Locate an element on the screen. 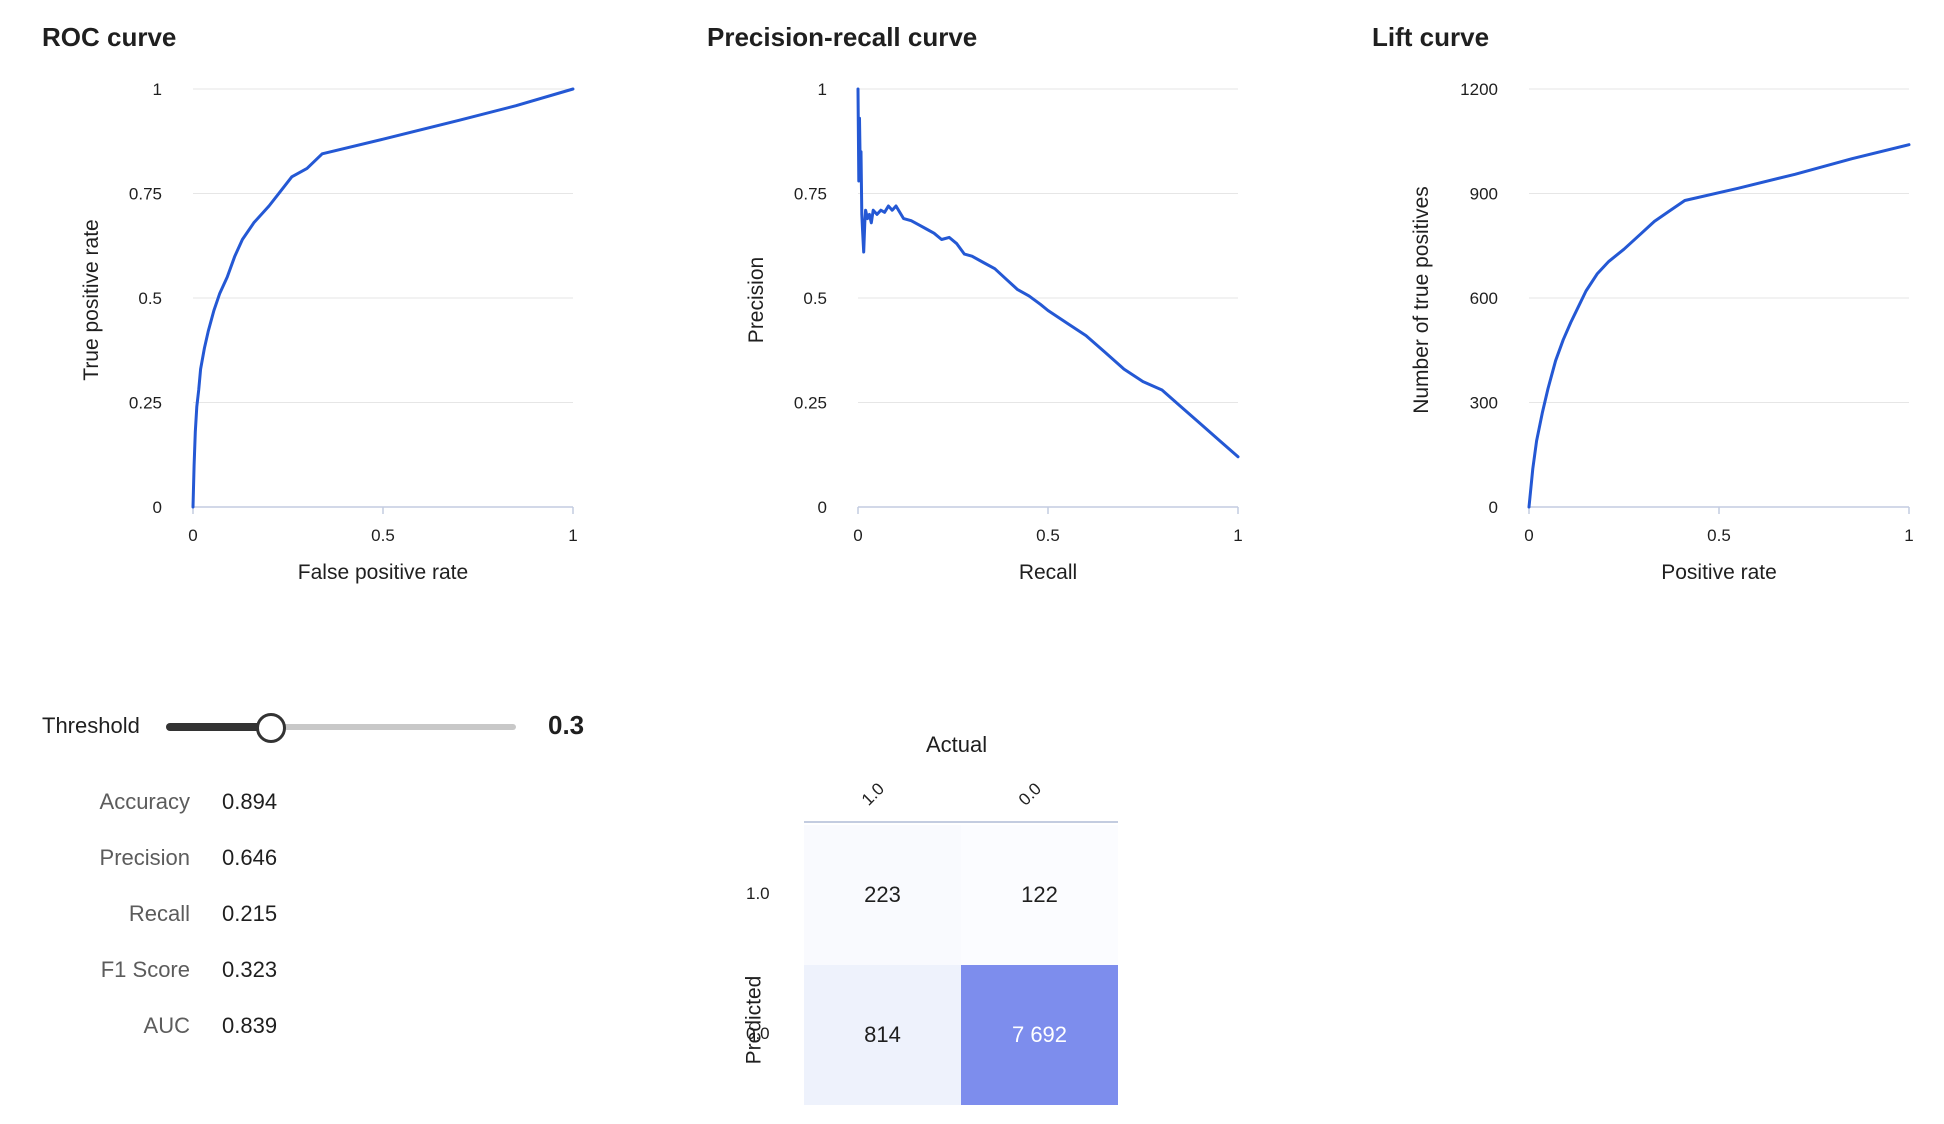 The height and width of the screenshot is (1124, 1944). metric-value: 0.894 is located at coordinates (250, 801).